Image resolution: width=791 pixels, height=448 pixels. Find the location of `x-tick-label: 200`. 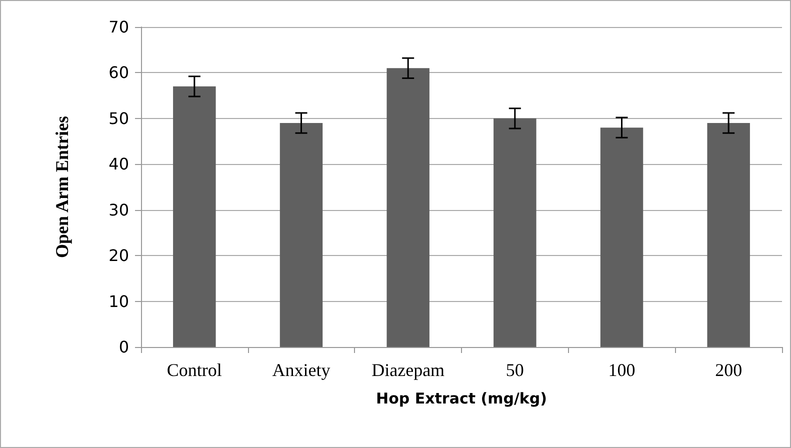

x-tick-label: 200 is located at coordinates (728, 370).